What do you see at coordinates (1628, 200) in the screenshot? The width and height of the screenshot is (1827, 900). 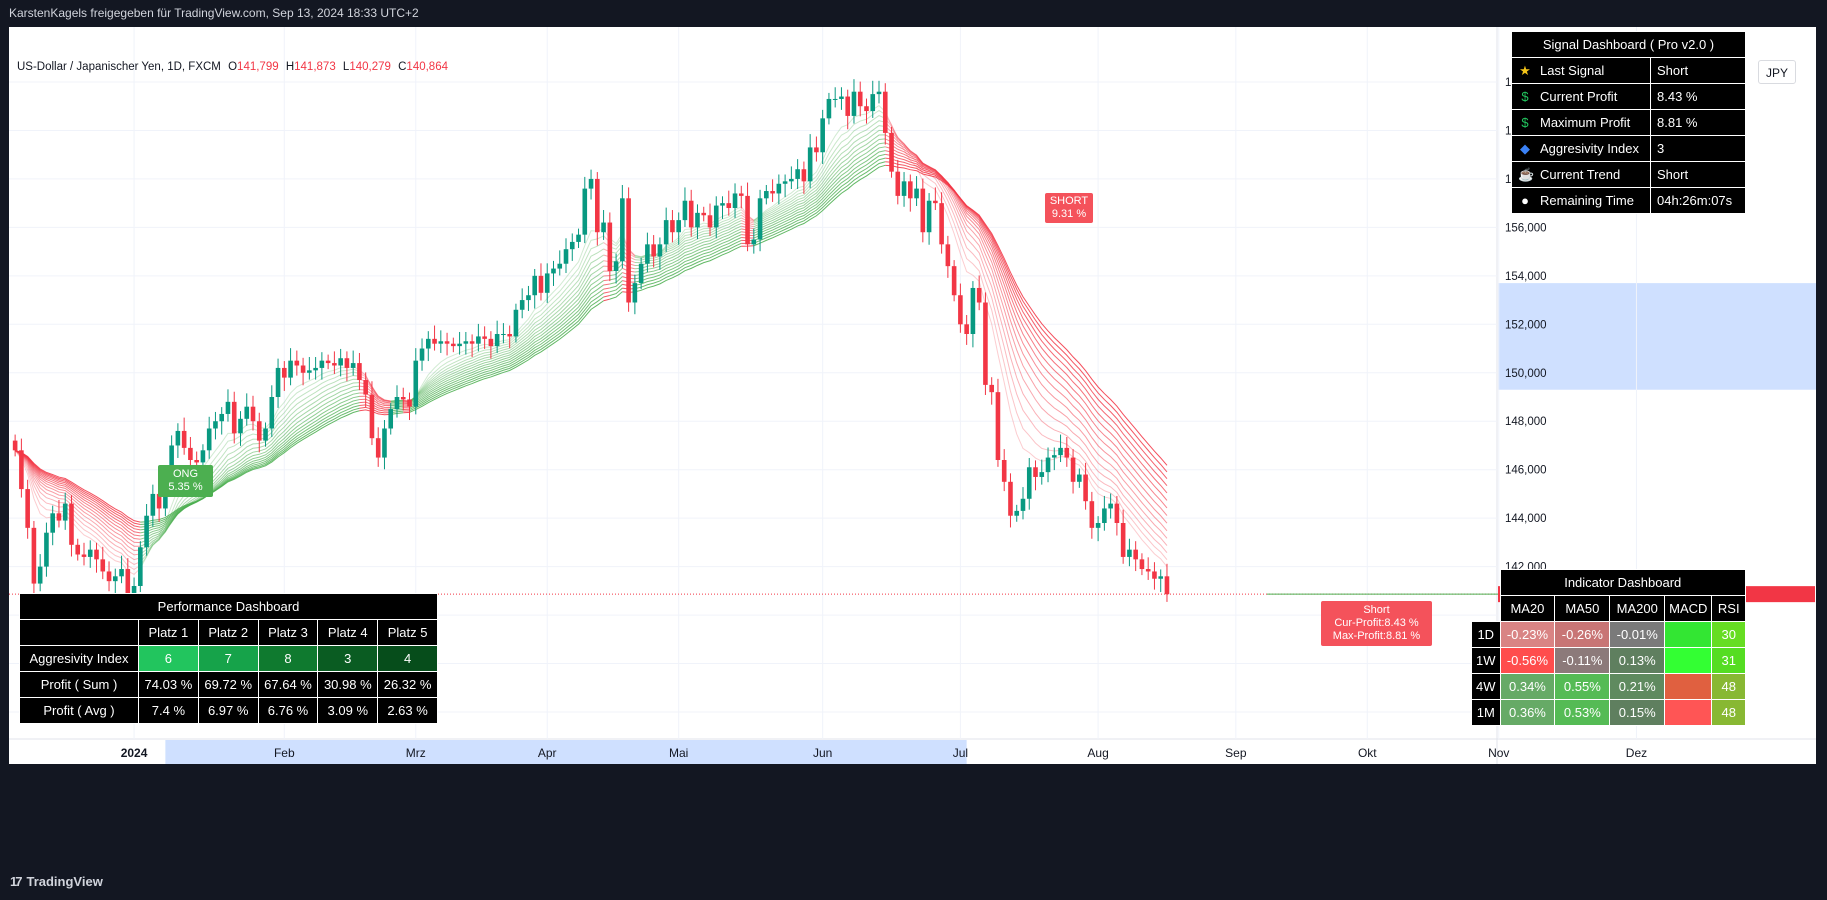 I see `signal-row-remaining-time: ● Remaining Time 04h:26m:07s` at bounding box center [1628, 200].